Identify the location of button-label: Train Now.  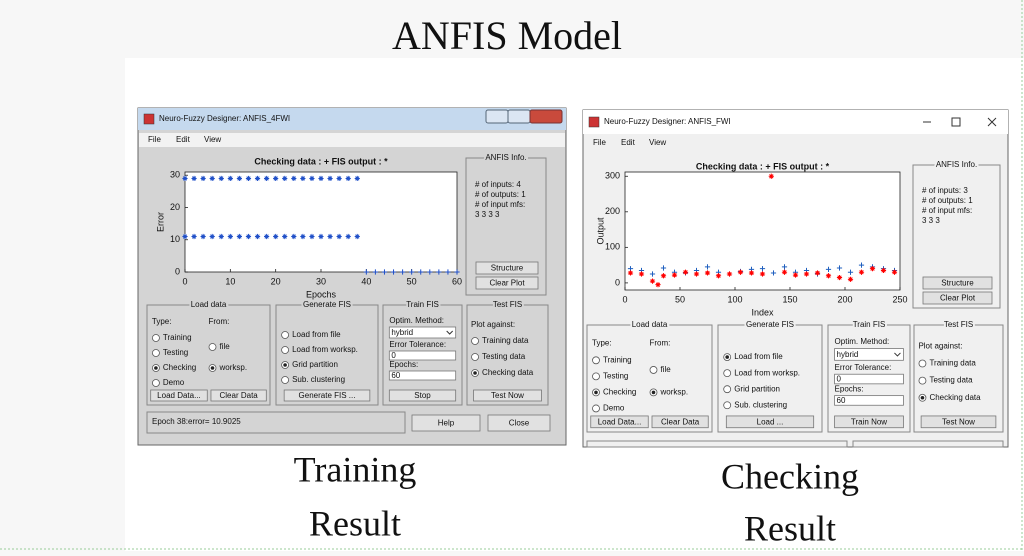
(869, 421).